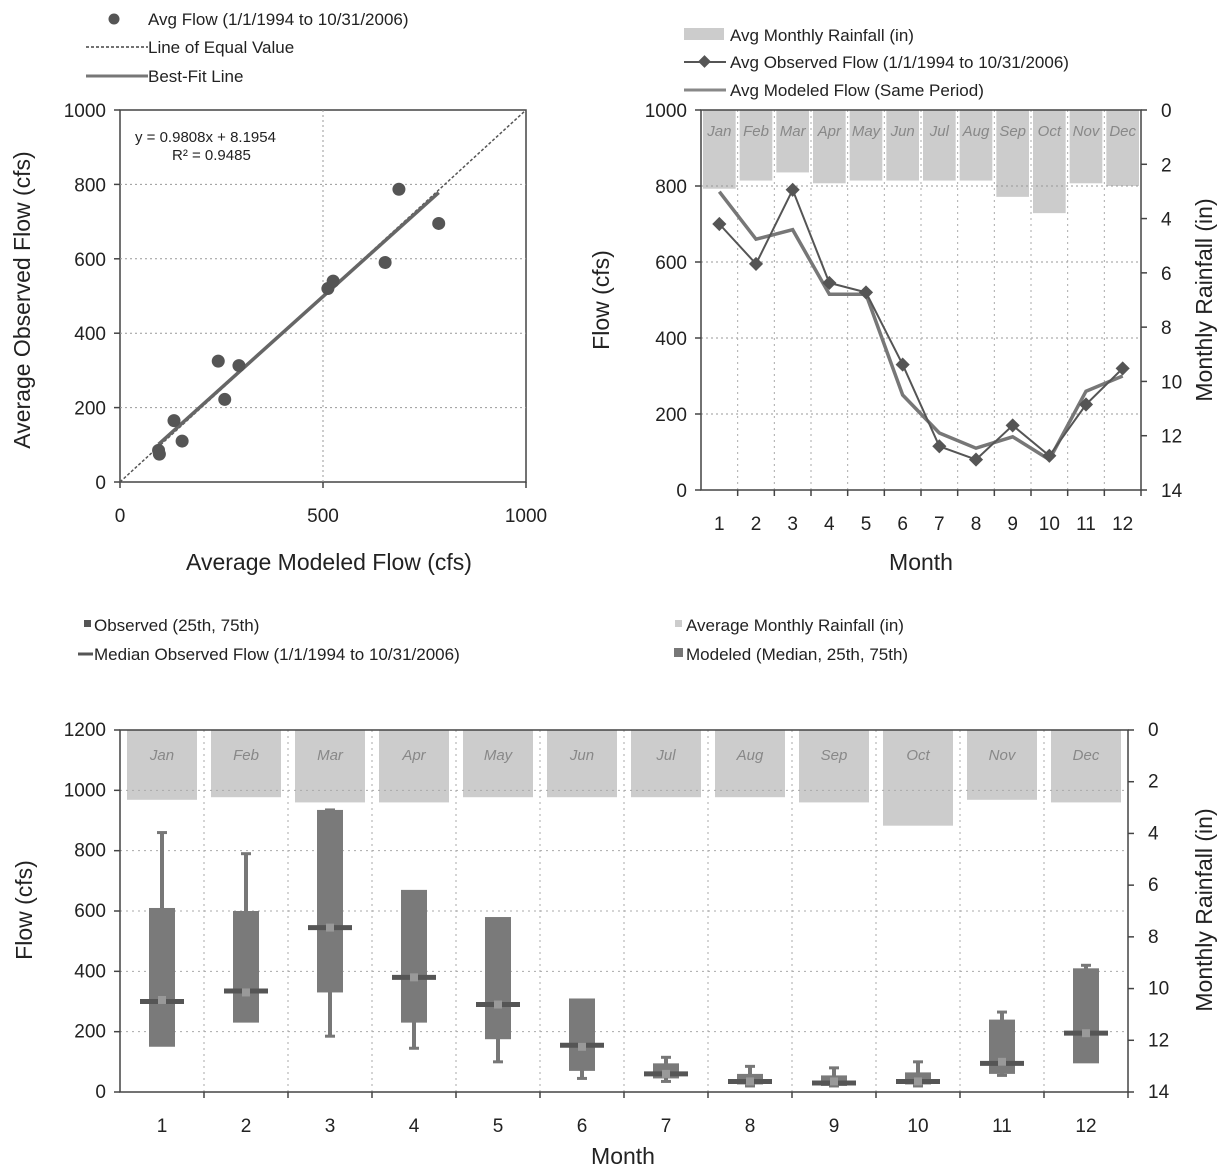  I want to click on line-chart-x-tick-label: 10, so click(1049, 524).